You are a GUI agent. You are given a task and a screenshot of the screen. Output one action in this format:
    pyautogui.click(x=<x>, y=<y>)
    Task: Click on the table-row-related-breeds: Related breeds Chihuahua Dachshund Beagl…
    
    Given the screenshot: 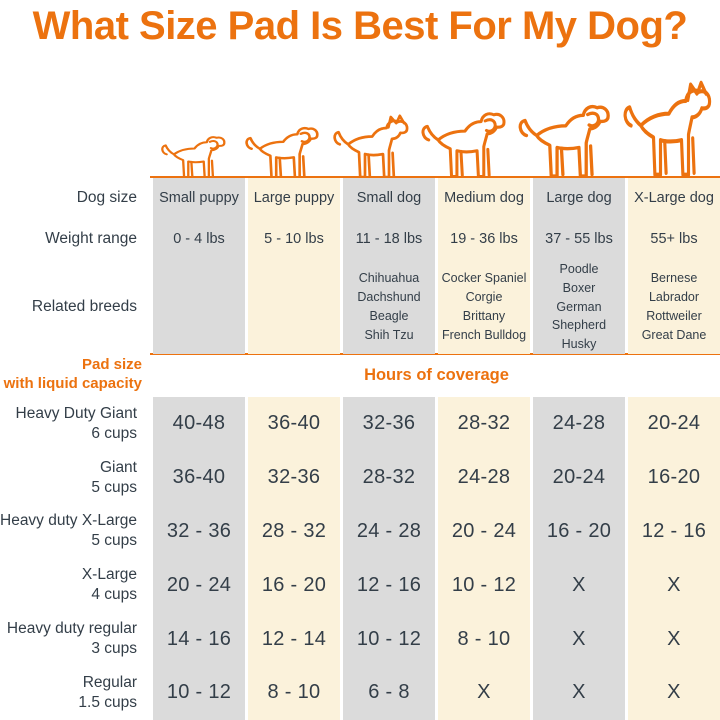 What is the action you would take?
    pyautogui.click(x=360, y=307)
    